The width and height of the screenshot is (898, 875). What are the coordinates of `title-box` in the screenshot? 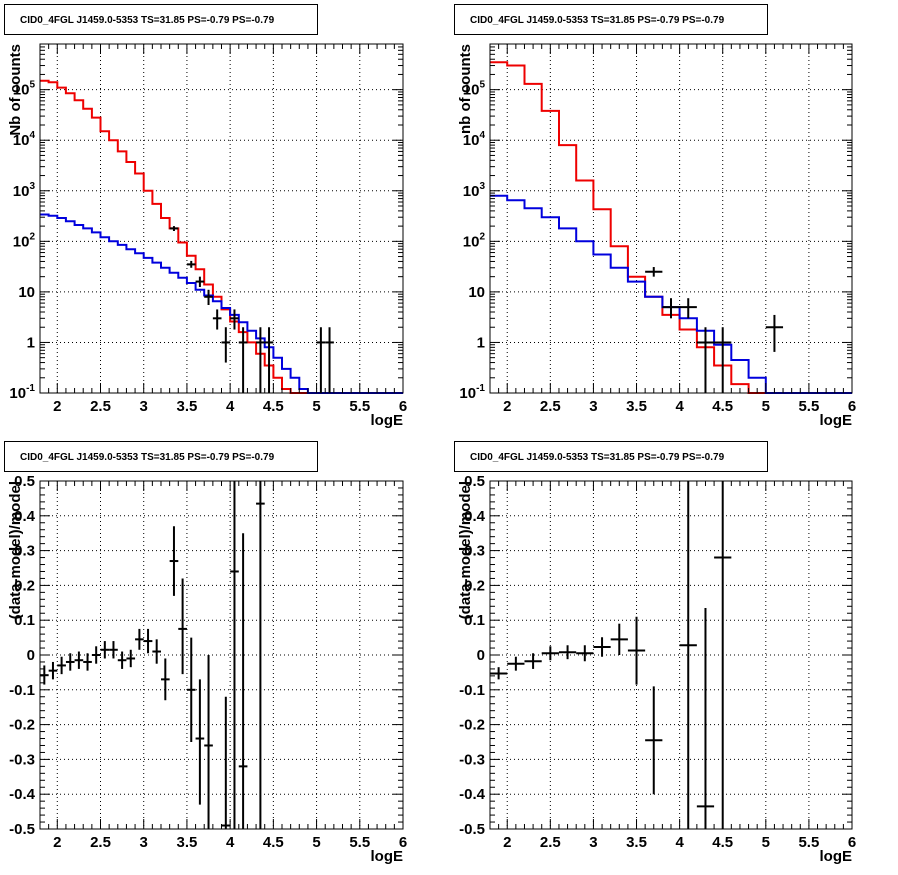 It's located at (161, 19).